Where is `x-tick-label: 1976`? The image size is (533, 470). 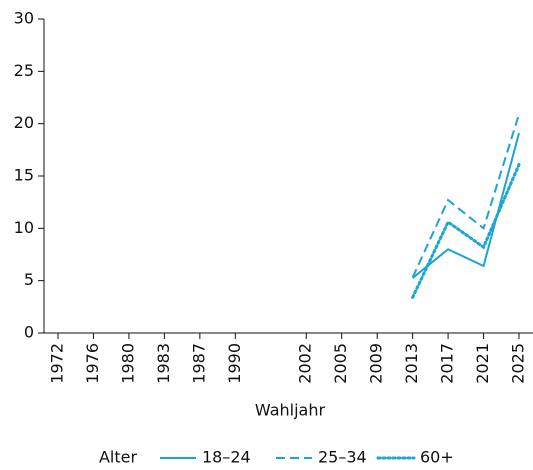 x-tick-label: 1976 is located at coordinates (92, 363).